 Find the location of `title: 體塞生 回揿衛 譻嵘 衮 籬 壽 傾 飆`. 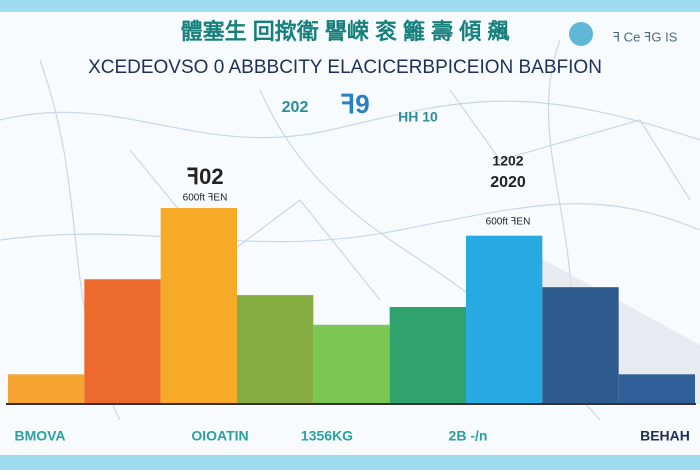

title: 體塞生 回揿衛 譻嵘 衮 籬 壽 傾 飆 is located at coordinates (345, 31).